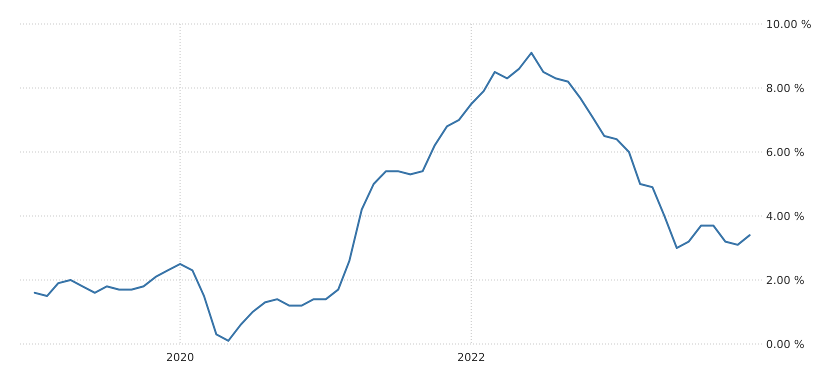  What do you see at coordinates (180, 357) in the screenshot?
I see `x-tick-label: 2020` at bounding box center [180, 357].